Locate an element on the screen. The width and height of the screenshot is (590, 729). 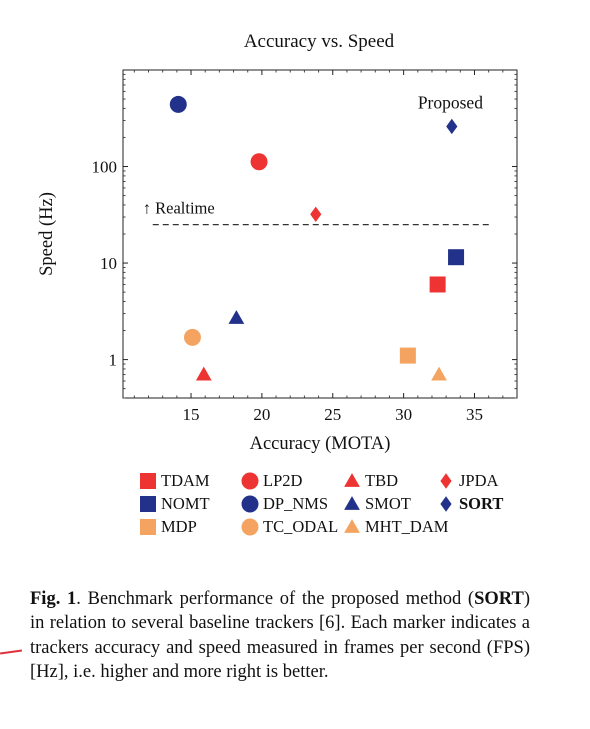
legend-item-mdp: MDP is located at coordinates (189, 527).